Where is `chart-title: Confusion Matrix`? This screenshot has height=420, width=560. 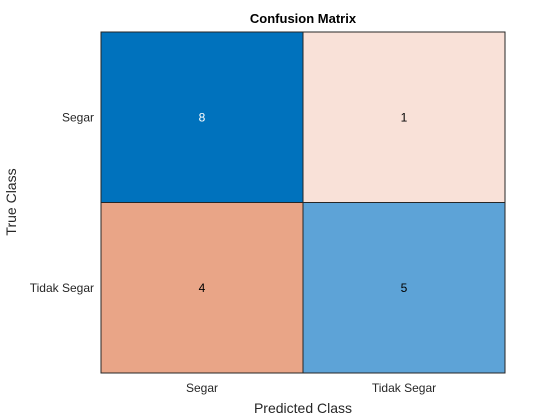 chart-title: Confusion Matrix is located at coordinates (303, 18).